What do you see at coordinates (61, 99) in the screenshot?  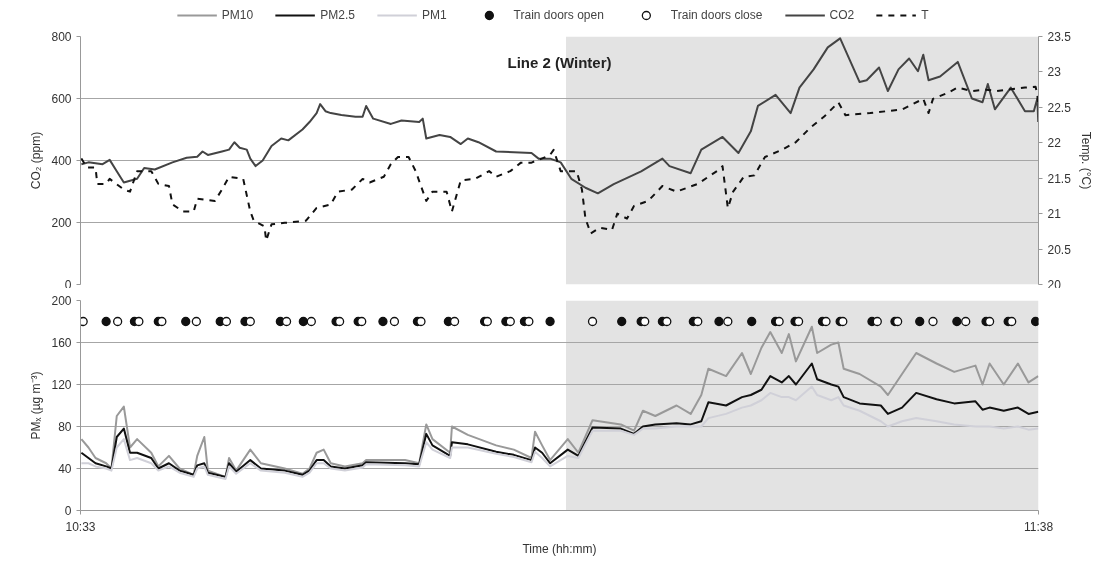 I see `y-tick-label: 600` at bounding box center [61, 99].